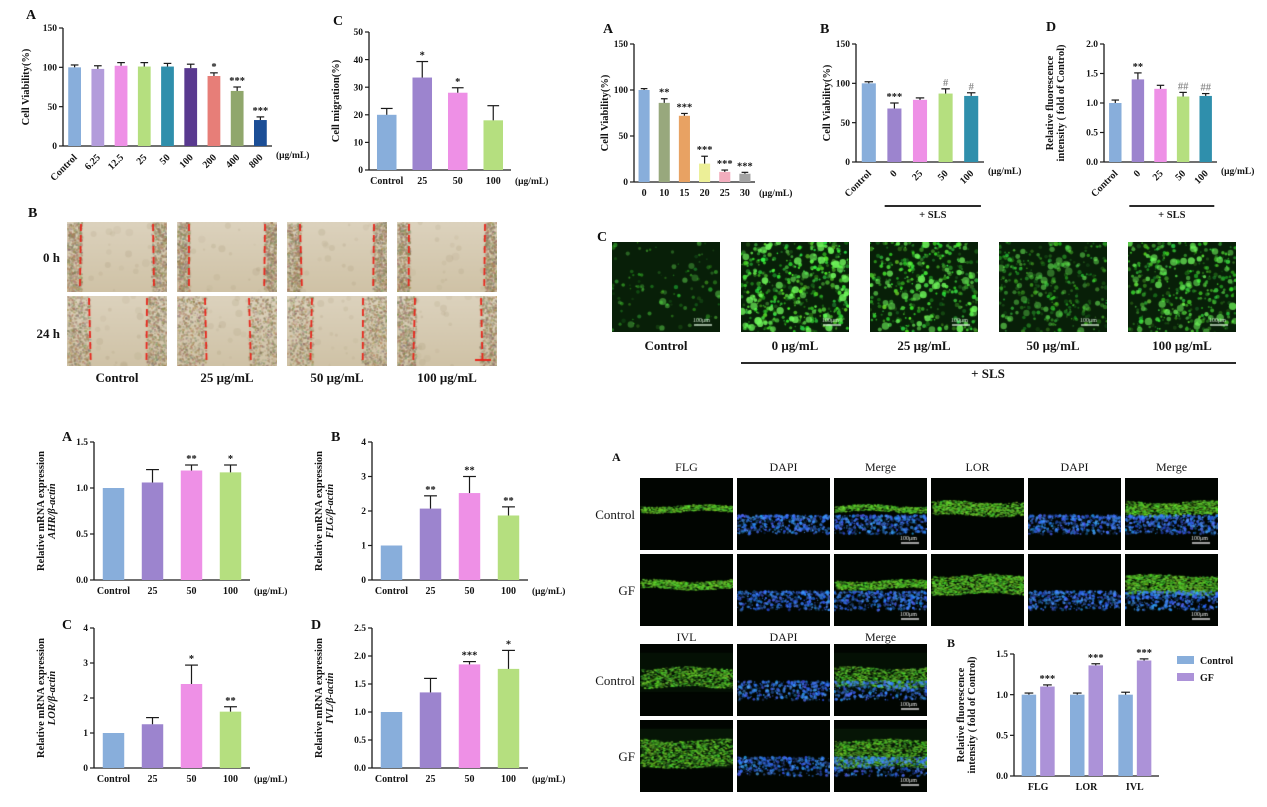 This screenshot has height=807, width=1267. Describe the element at coordinates (608, 29) in the screenshot. I see `panel-letter-viability2: A` at that location.